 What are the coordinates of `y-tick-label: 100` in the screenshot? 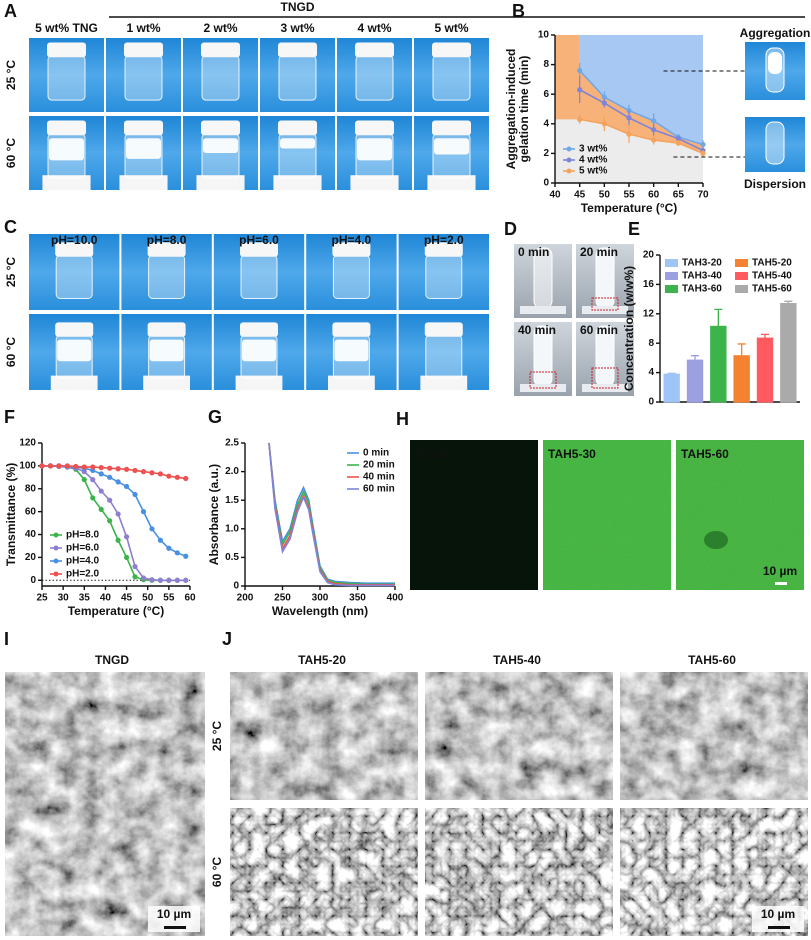 It's located at (27, 466).